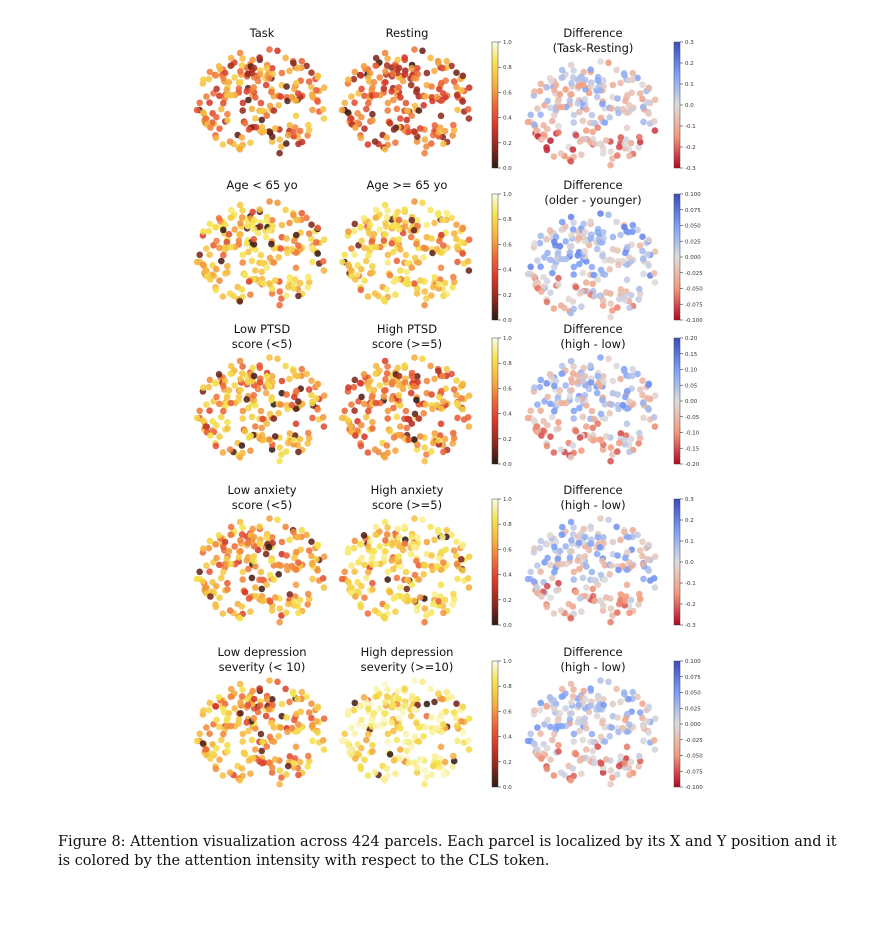 This screenshot has height=926, width=885. Describe the element at coordinates (694, 757) in the screenshot. I see `colorbar-tick-label: -0.050` at that location.